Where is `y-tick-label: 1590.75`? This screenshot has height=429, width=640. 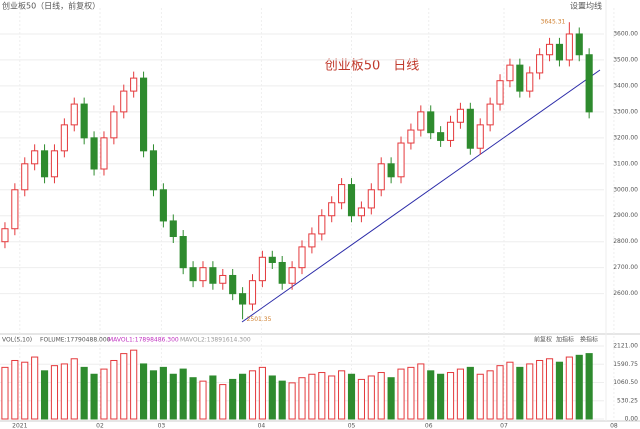
y-tick-label: 1590.75 is located at coordinates (625, 364).